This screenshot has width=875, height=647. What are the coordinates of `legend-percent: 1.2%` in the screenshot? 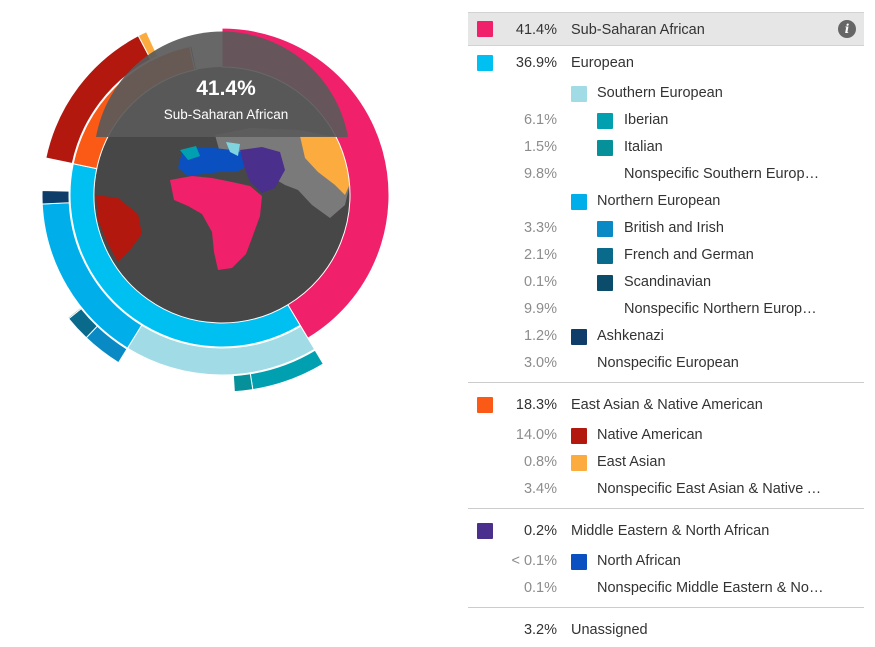 It's located at (540, 336).